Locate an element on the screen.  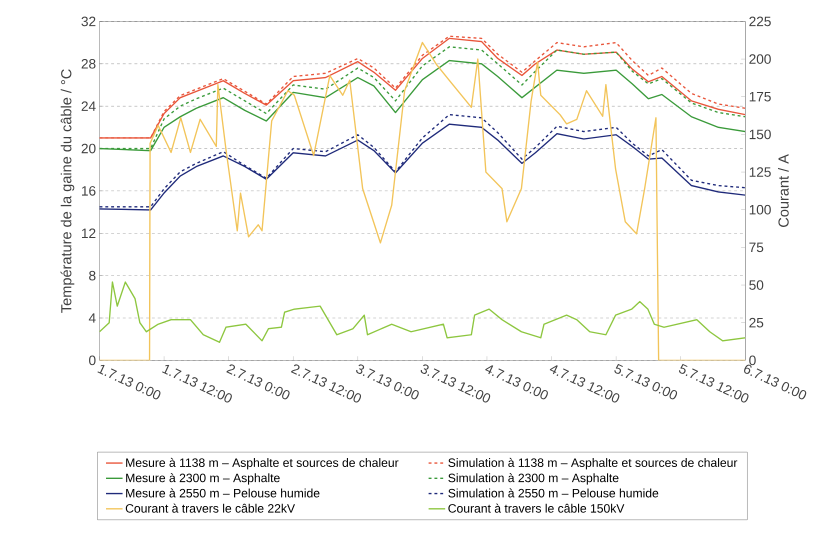
y2-axis-title: Courant / A is located at coordinates (783, 190).